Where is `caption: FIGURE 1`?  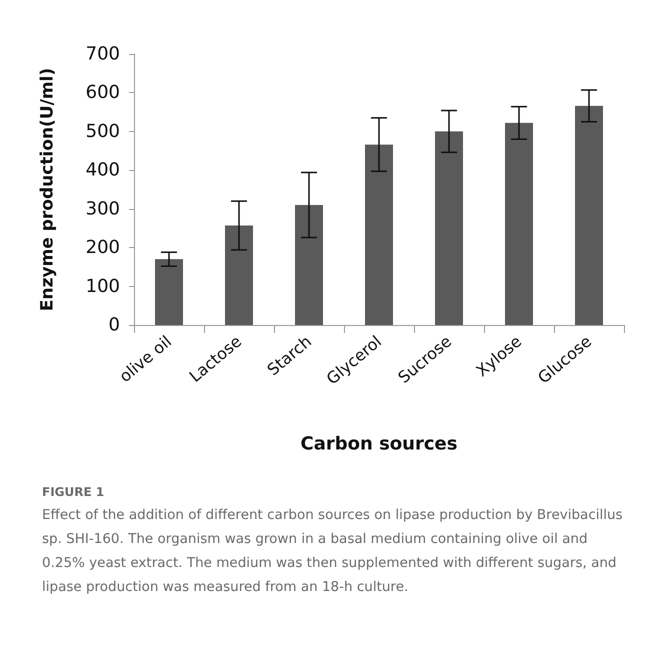 caption: FIGURE 1 is located at coordinates (74, 492).